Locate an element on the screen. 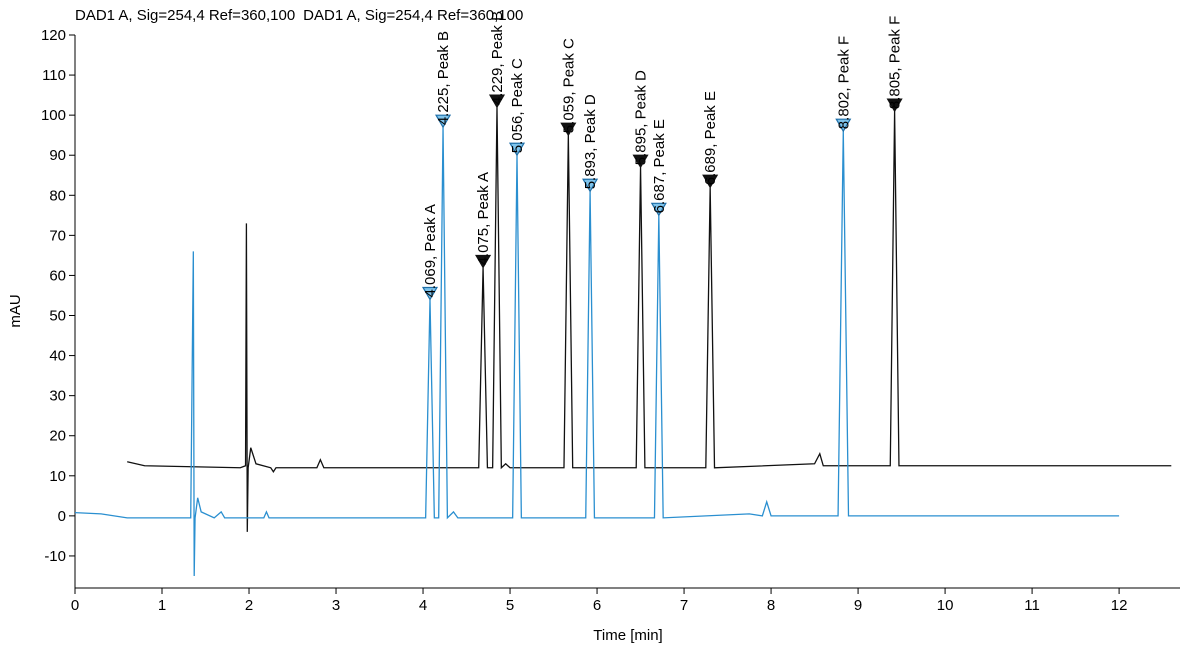  y-tick-label: 0 is located at coordinates (62, 516).